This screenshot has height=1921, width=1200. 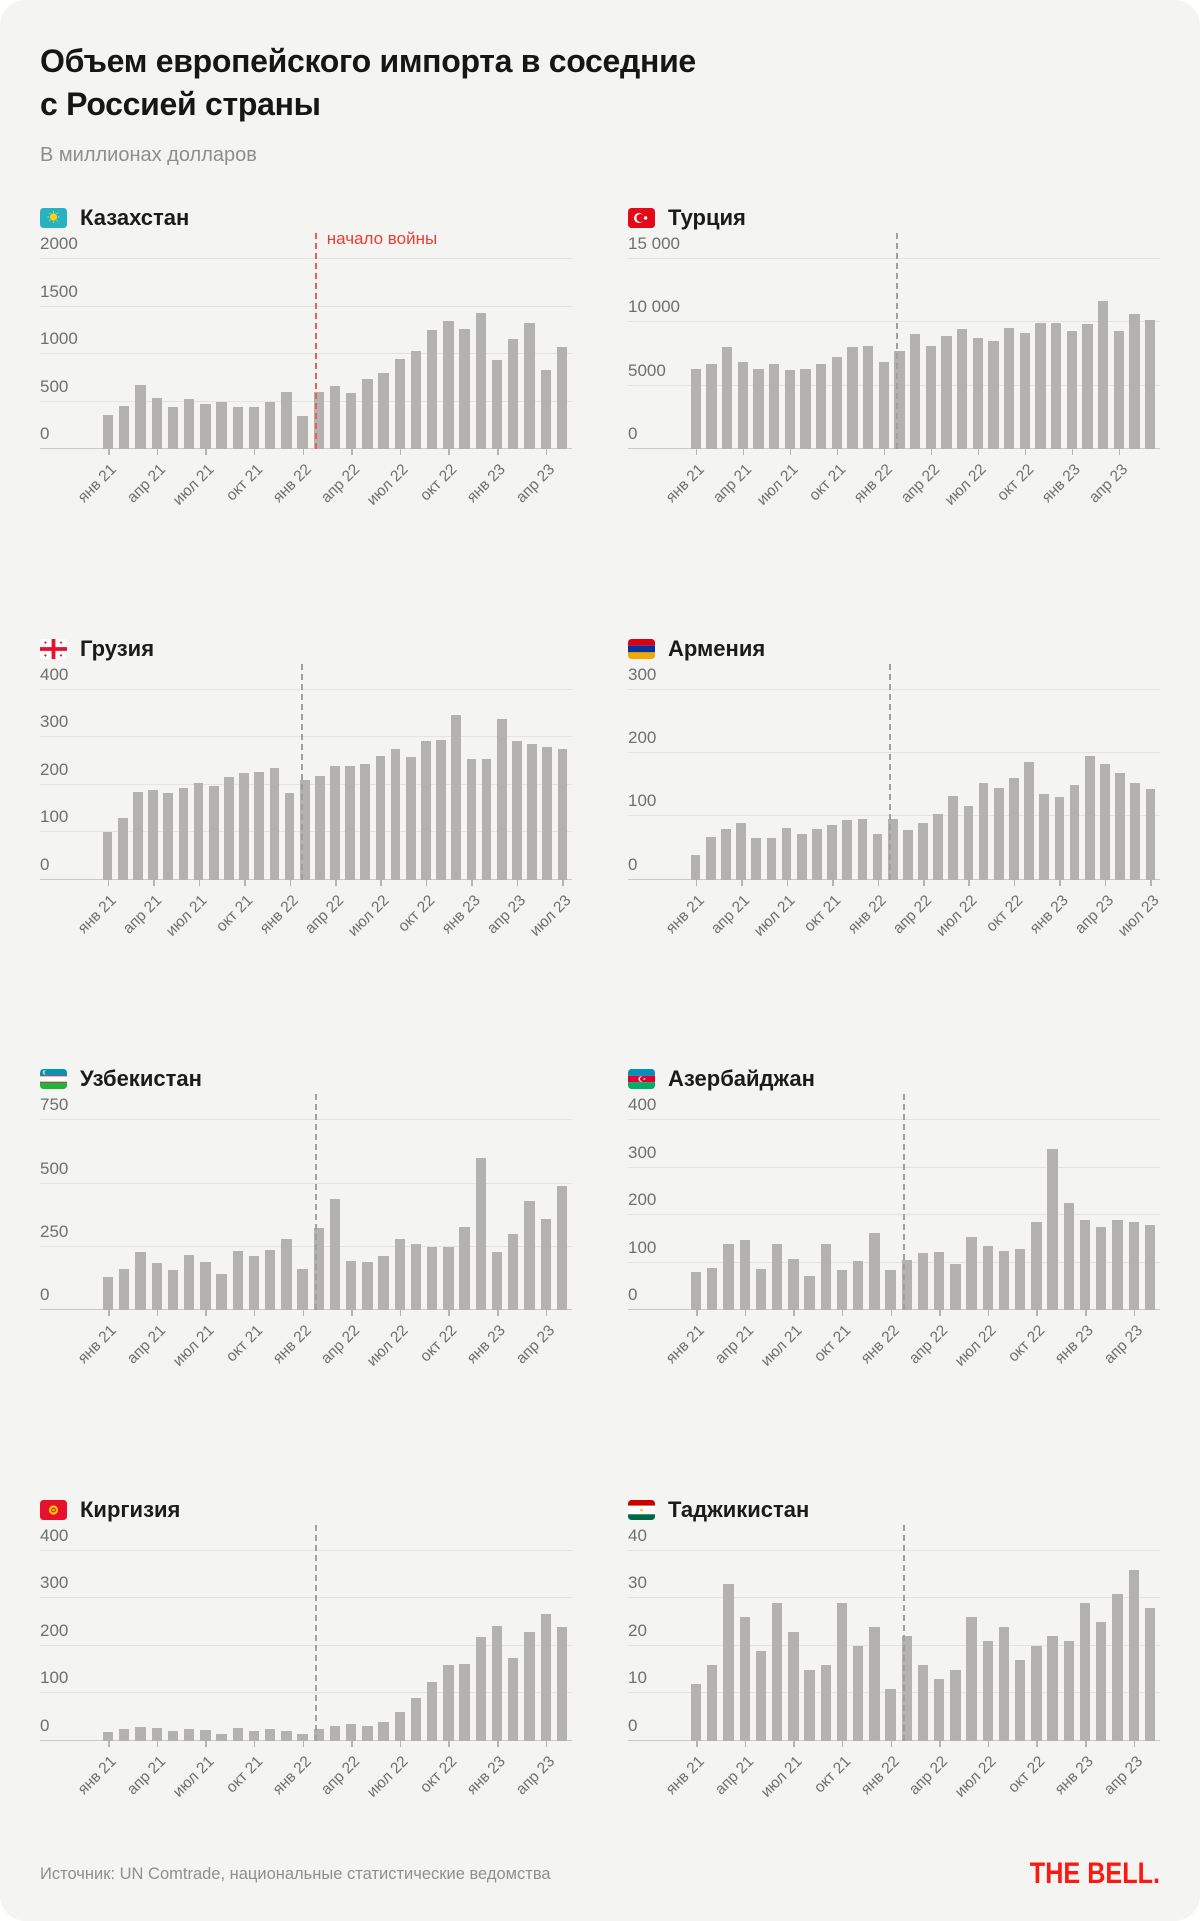 What do you see at coordinates (1138, 915) in the screenshot?
I see `x-tick-label: июл 23` at bounding box center [1138, 915].